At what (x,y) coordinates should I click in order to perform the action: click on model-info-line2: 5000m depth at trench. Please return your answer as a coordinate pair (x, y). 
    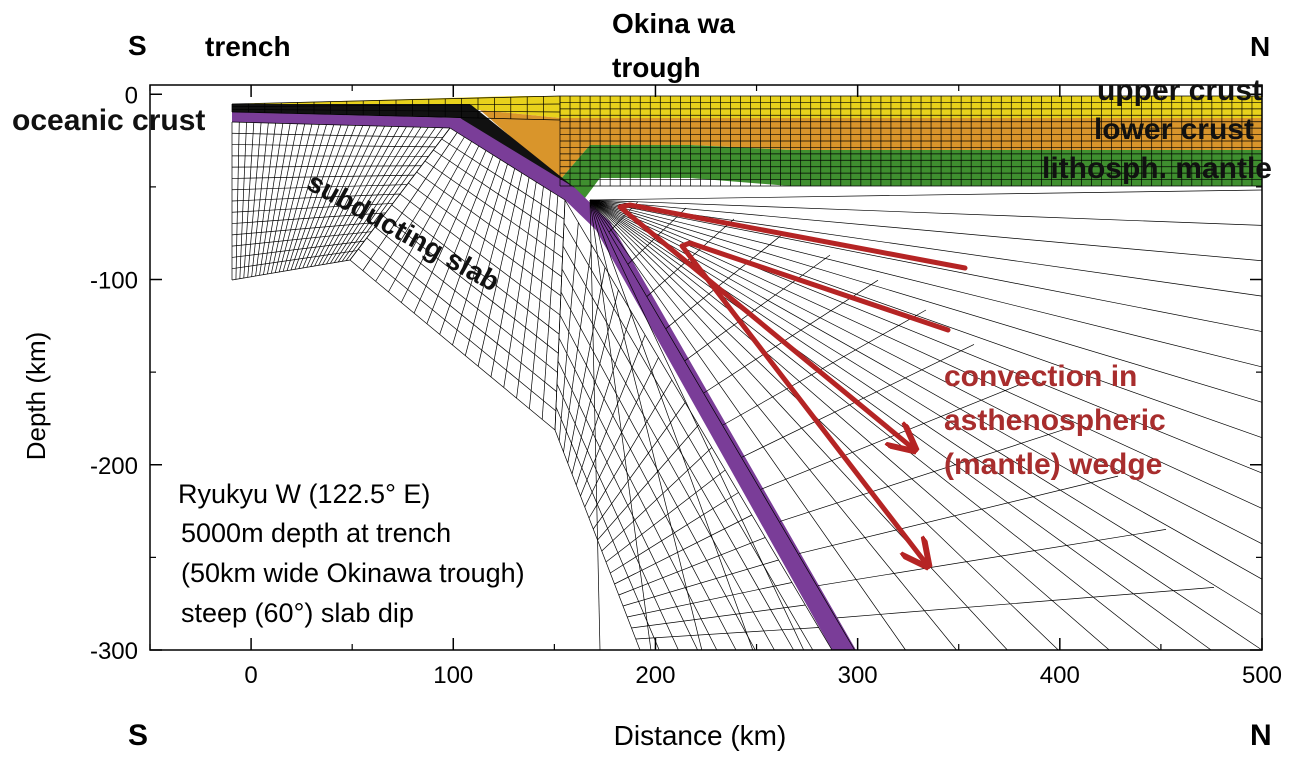
    Looking at the image, I should click on (316, 533).